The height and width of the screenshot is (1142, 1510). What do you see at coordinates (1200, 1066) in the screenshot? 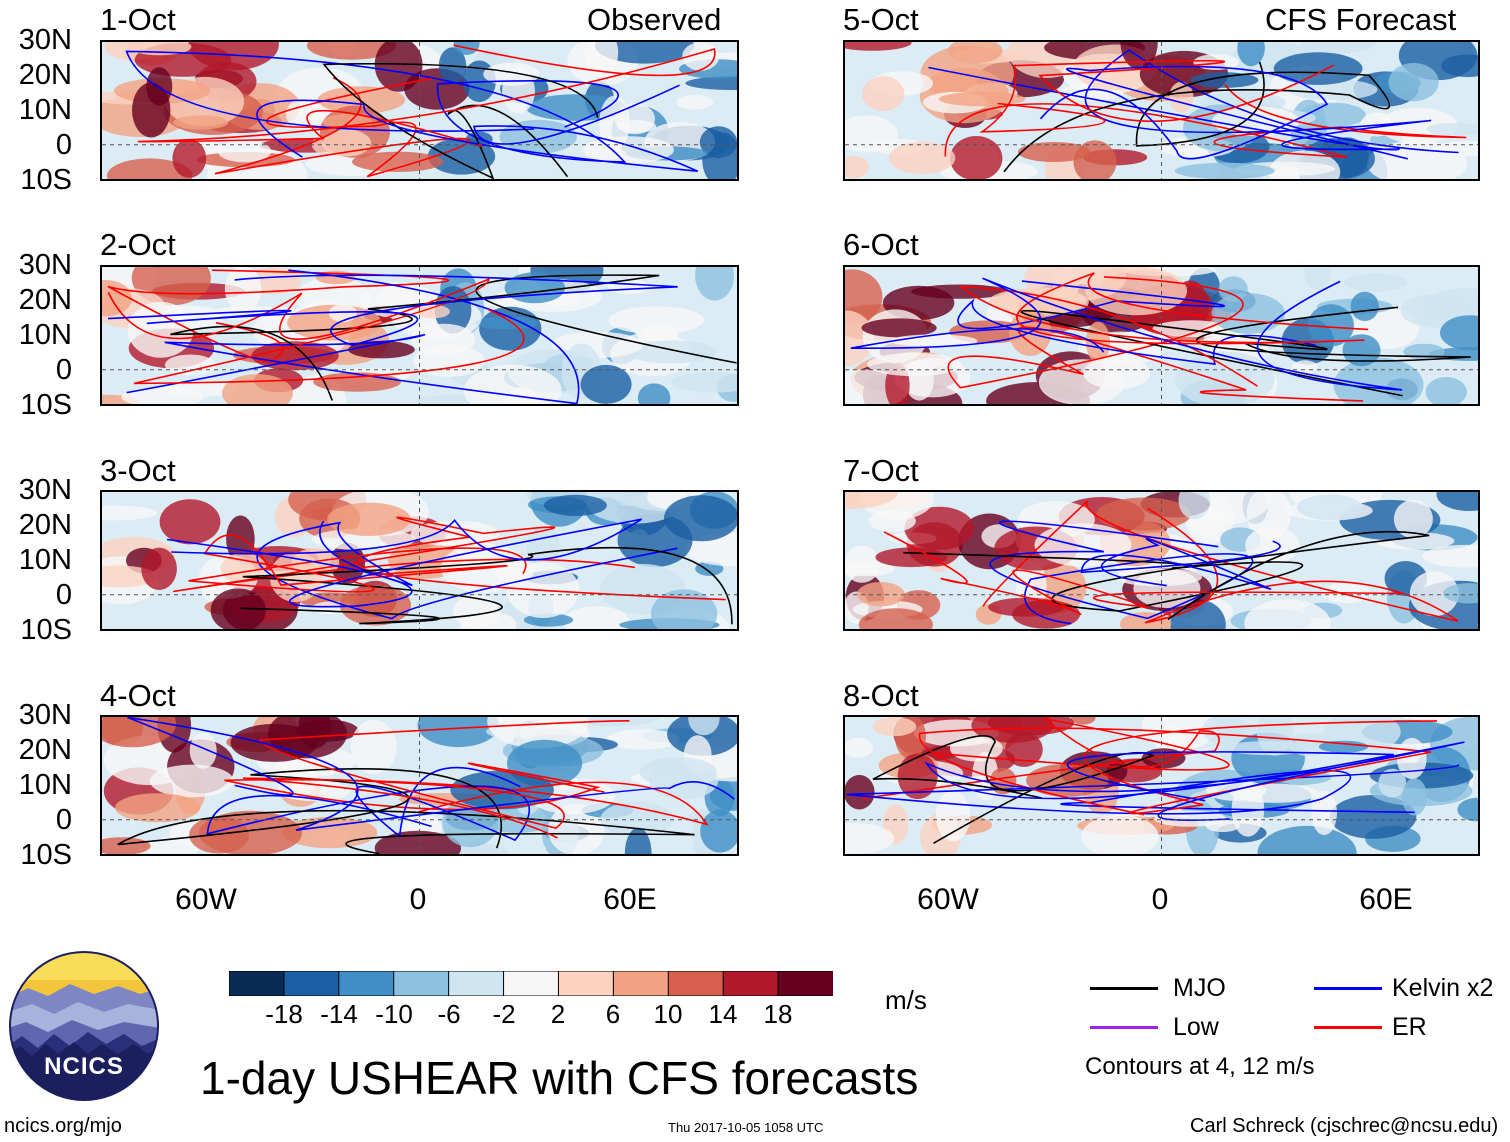
I see `contour-note: Contours at 4, 12 m/s` at bounding box center [1200, 1066].